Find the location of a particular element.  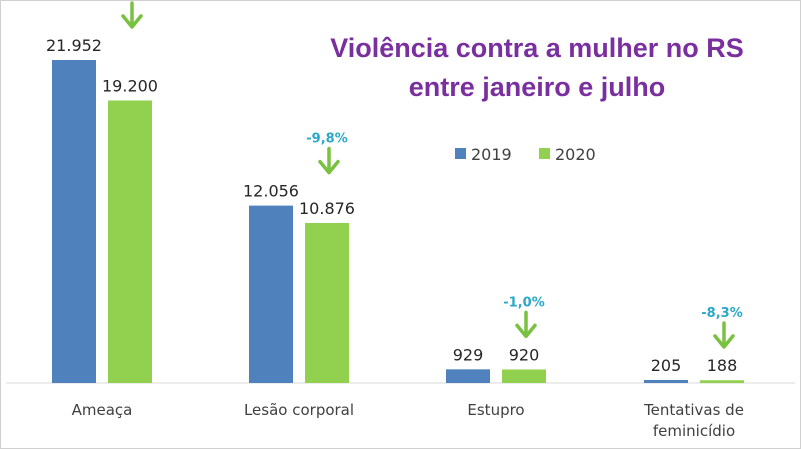

x-tick-label-3-1: feminicídio is located at coordinates (694, 431).